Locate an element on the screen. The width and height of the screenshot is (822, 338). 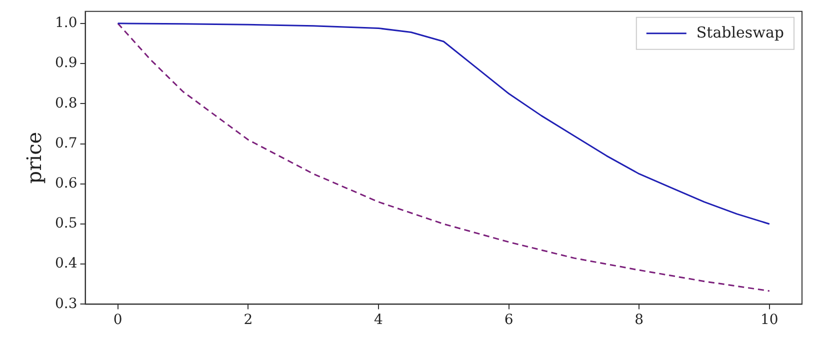
y-tick-label: 0.7 is located at coordinates (66, 143).